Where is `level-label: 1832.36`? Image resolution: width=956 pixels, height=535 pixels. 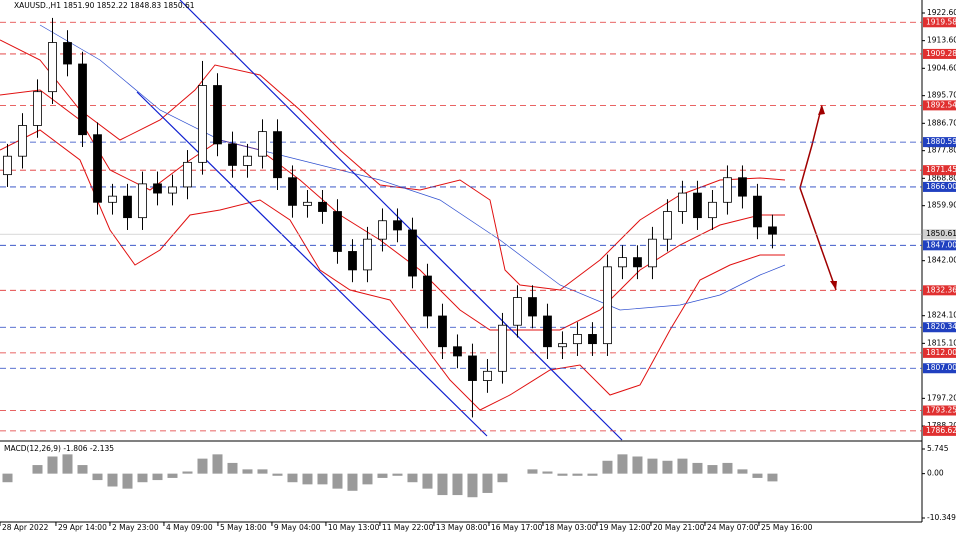
level-label: 1832.36 is located at coordinates (939, 290).